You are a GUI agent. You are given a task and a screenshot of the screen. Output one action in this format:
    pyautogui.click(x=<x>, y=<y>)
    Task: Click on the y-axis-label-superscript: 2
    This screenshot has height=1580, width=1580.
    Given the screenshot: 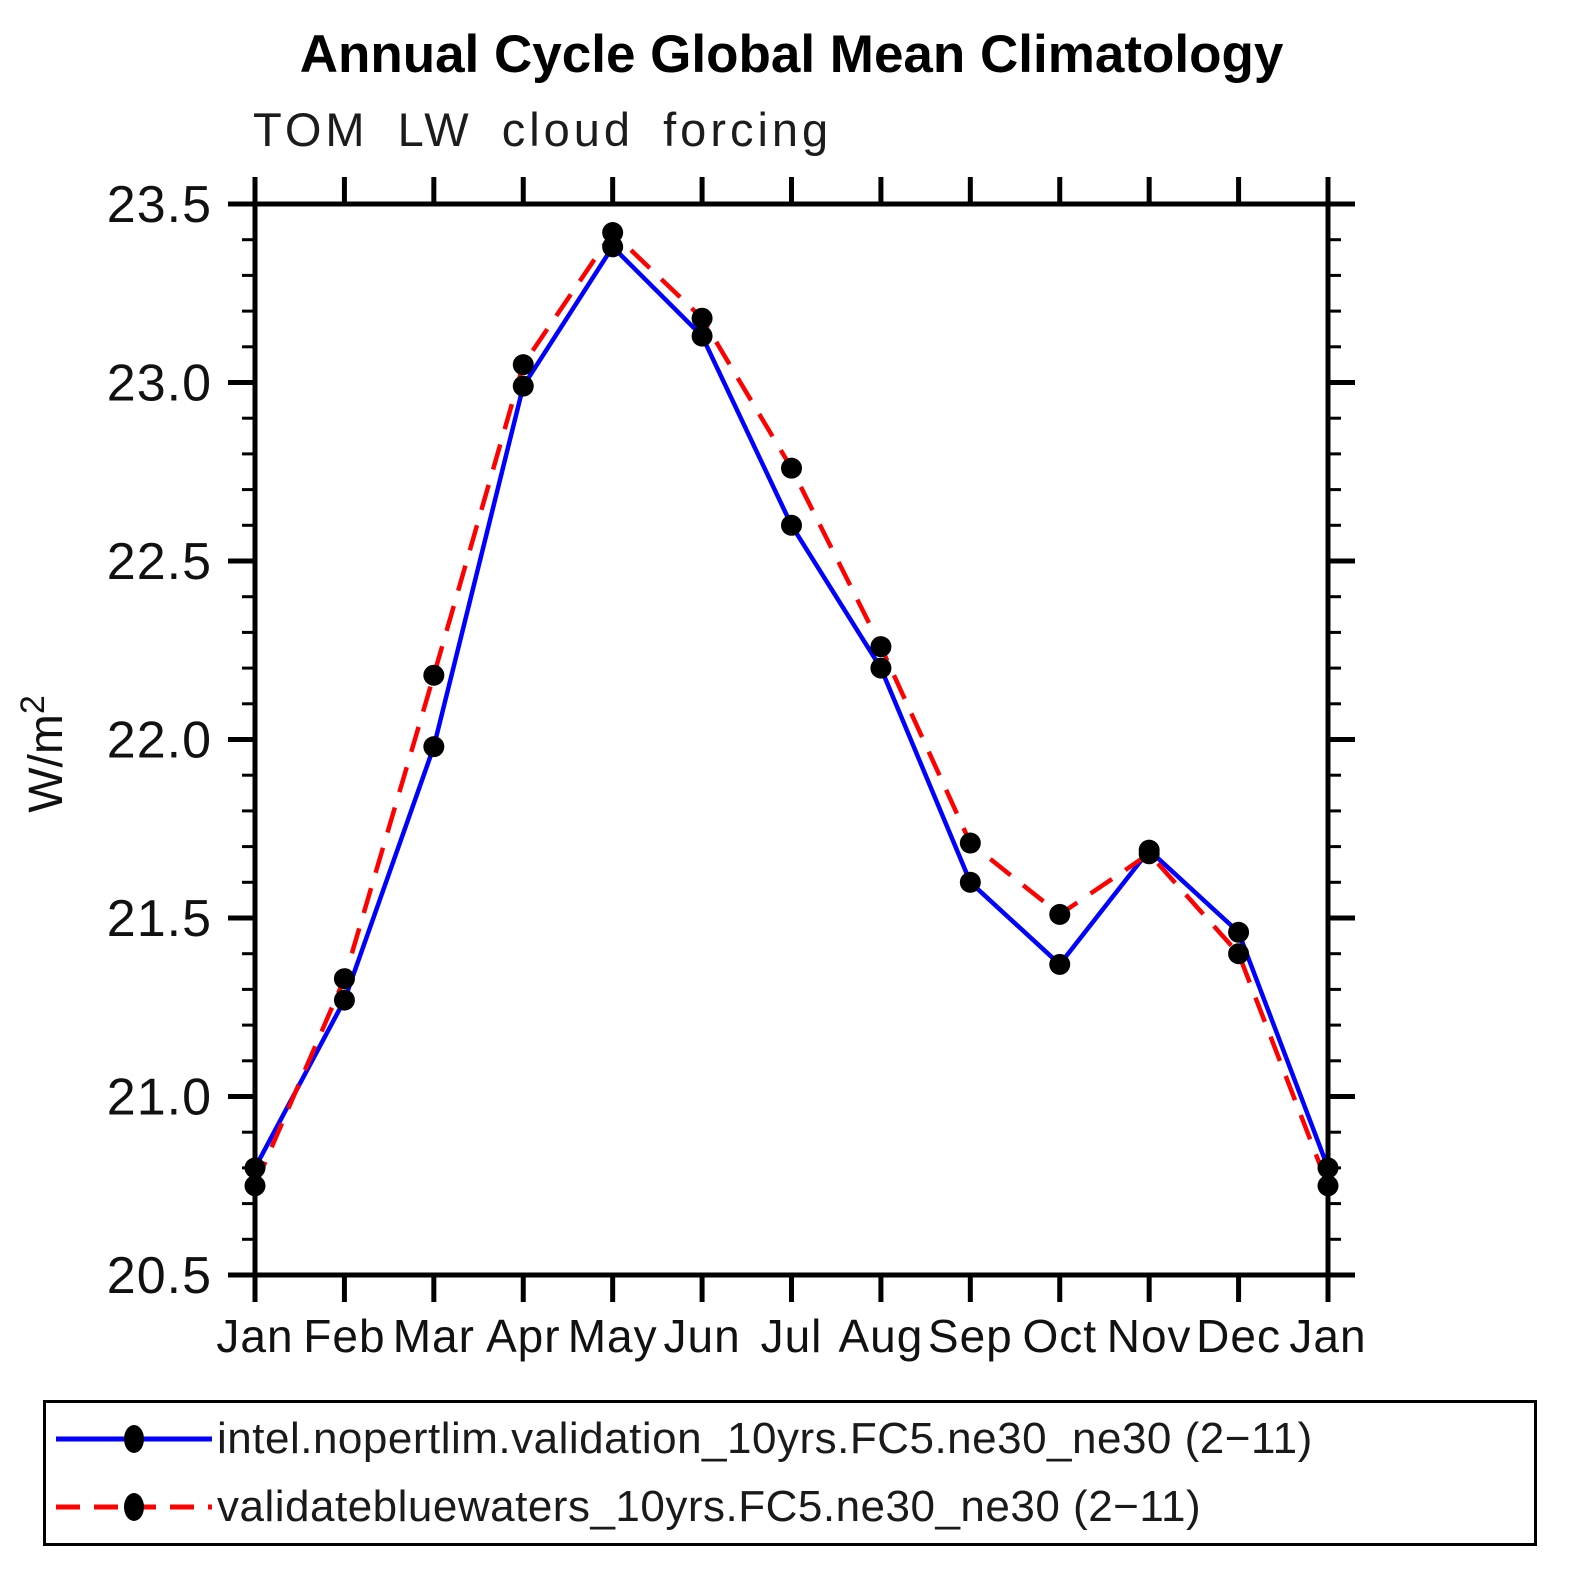 What is the action you would take?
    pyautogui.click(x=33, y=704)
    